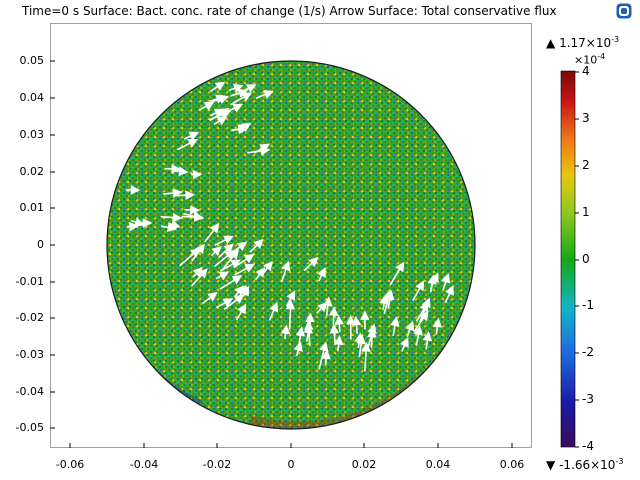 The height and width of the screenshot is (480, 640). What do you see at coordinates (29, 281) in the screenshot?
I see `y-tick-label: -0.01` at bounding box center [29, 281].